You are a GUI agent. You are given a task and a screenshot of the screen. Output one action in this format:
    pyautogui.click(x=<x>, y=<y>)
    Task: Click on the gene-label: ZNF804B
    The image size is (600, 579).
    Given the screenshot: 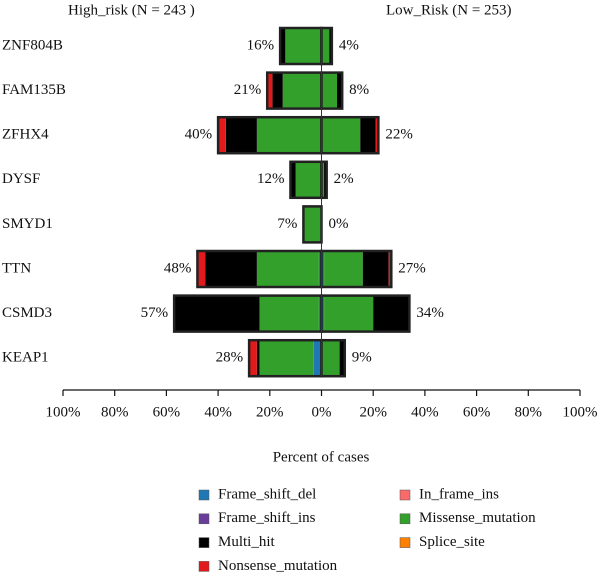 What is the action you would take?
    pyautogui.click(x=32, y=45)
    